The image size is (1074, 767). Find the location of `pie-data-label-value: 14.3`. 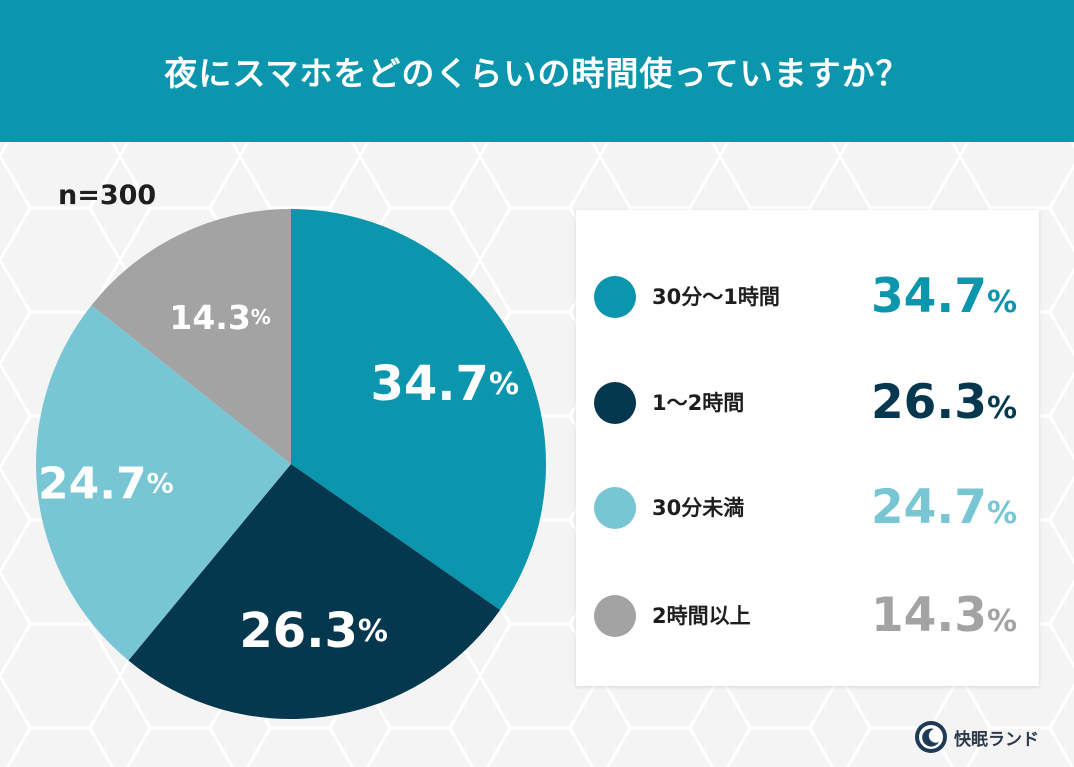

pie-data-label-value: 14.3 is located at coordinates (209, 316).